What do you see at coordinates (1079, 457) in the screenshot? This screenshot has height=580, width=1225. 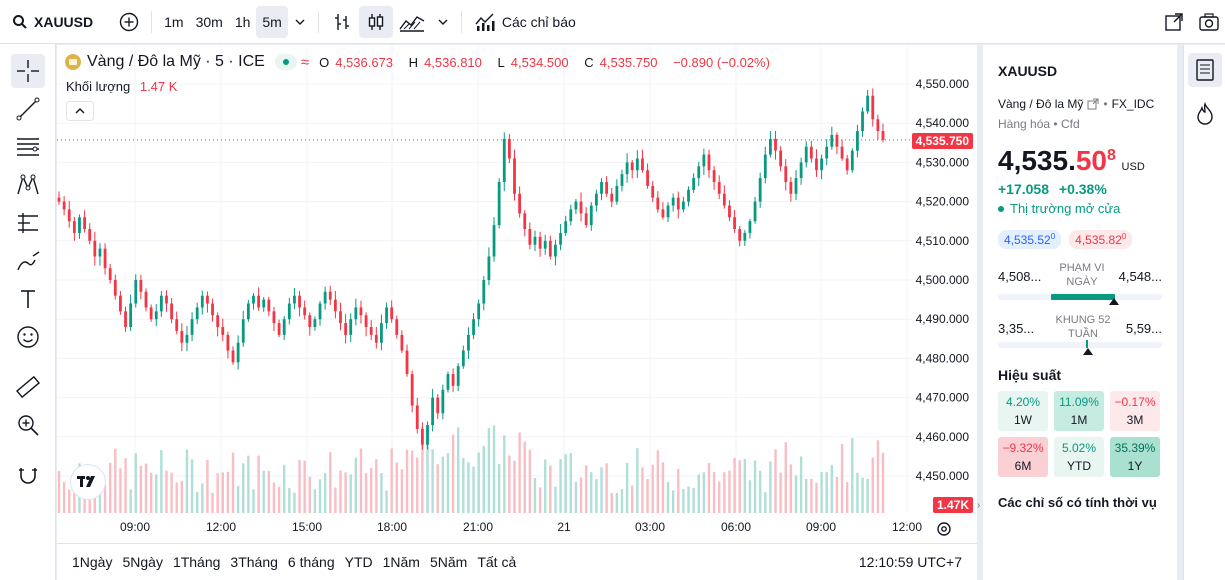 I see `perf-ytd: 5.02% YTD` at bounding box center [1079, 457].